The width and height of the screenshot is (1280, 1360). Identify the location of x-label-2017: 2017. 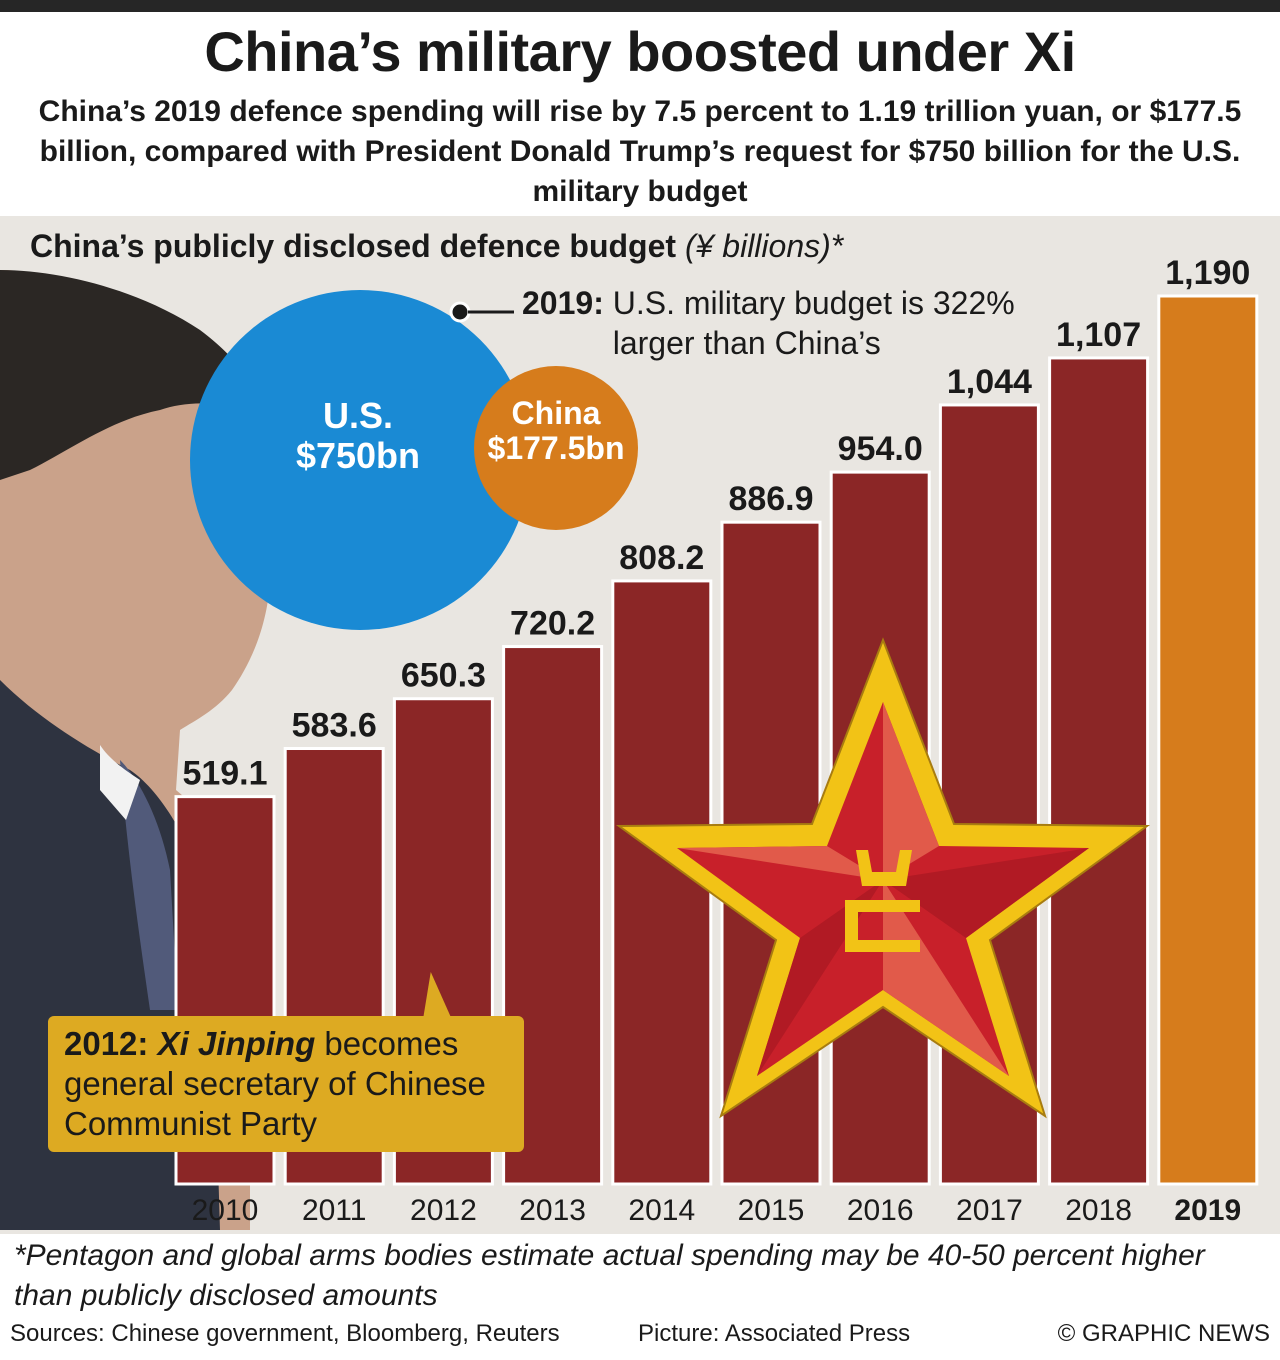
(989, 1210).